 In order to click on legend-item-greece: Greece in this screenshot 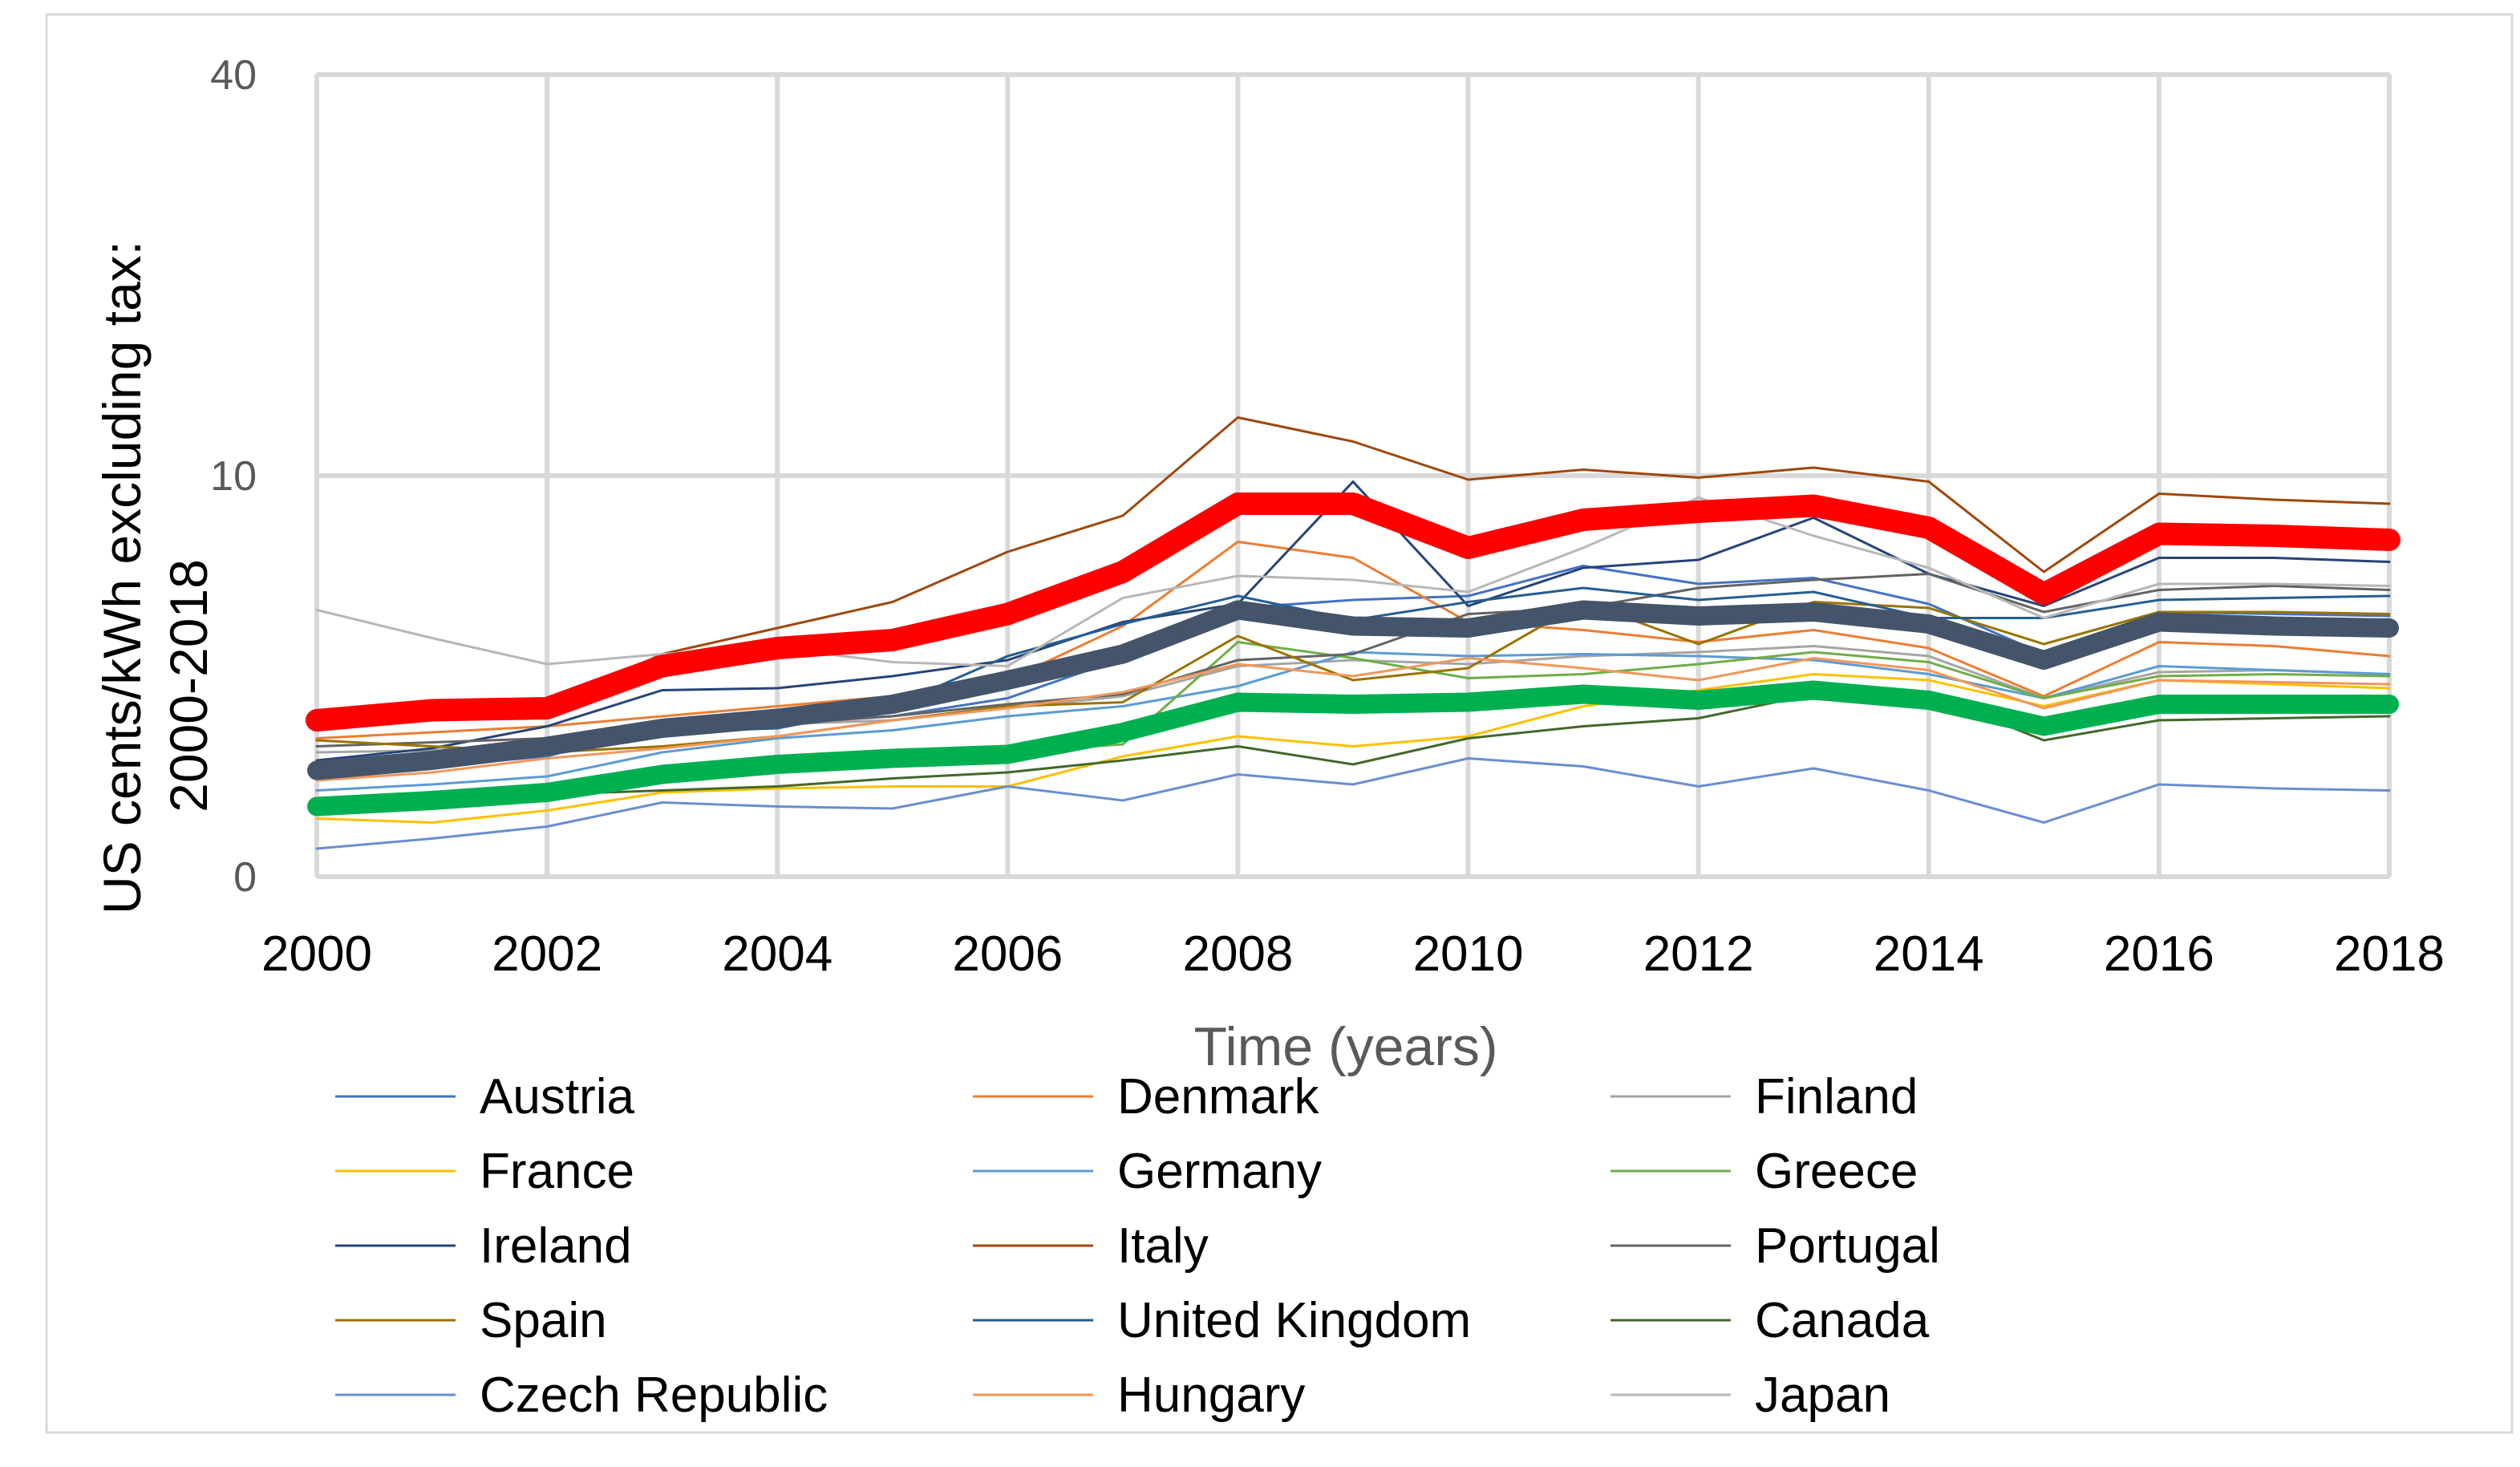, I will do `click(1764, 1171)`.